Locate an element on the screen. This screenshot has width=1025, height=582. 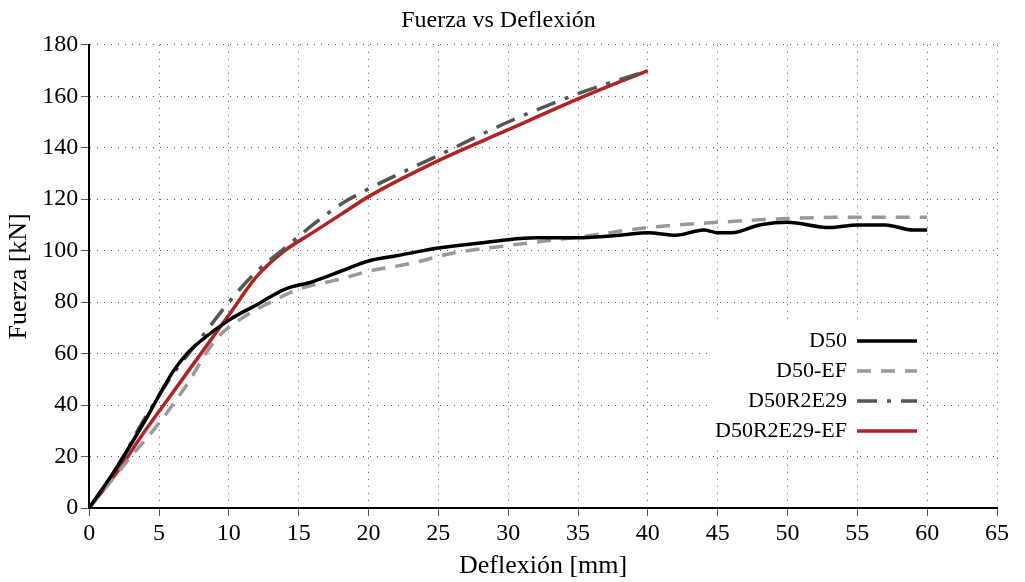
y-tick-label: 160 is located at coordinates (60, 94).